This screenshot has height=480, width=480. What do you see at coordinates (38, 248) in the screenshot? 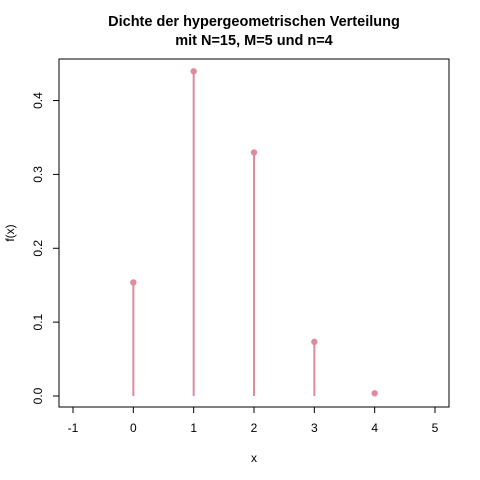
I see `y-tick-label: 0.2` at bounding box center [38, 248].